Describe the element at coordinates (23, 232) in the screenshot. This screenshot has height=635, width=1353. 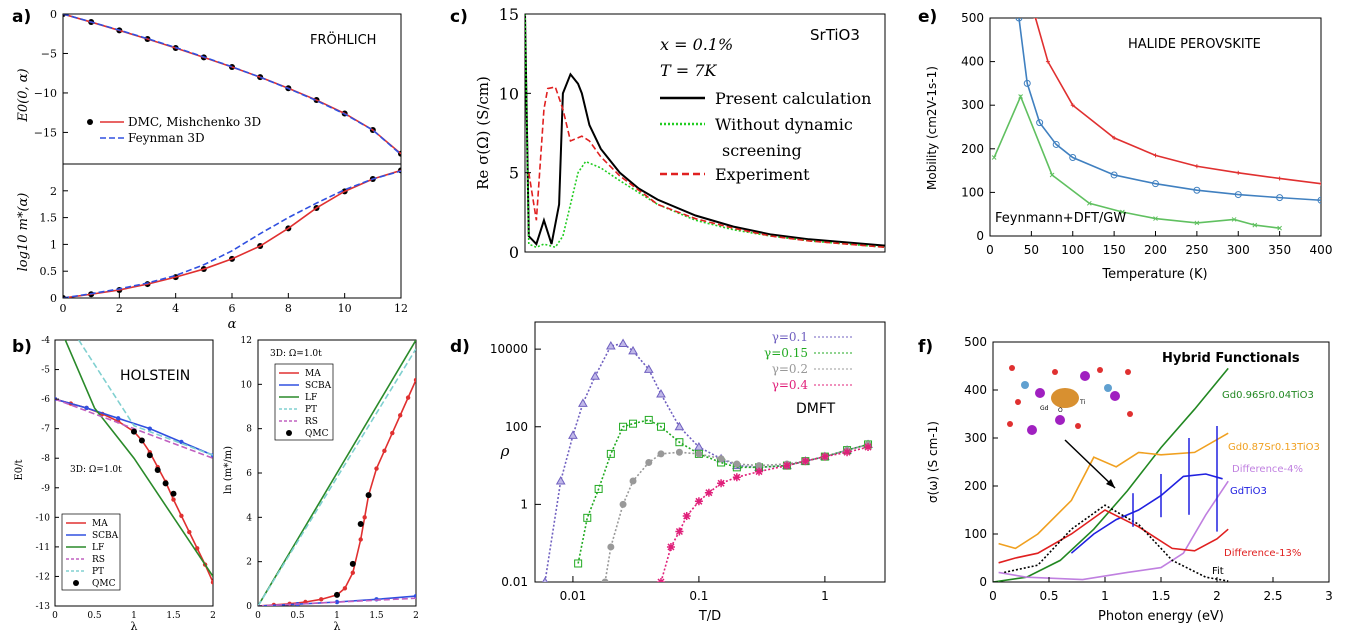
I see `y-axis-label: log10 m*(α)` at that location.